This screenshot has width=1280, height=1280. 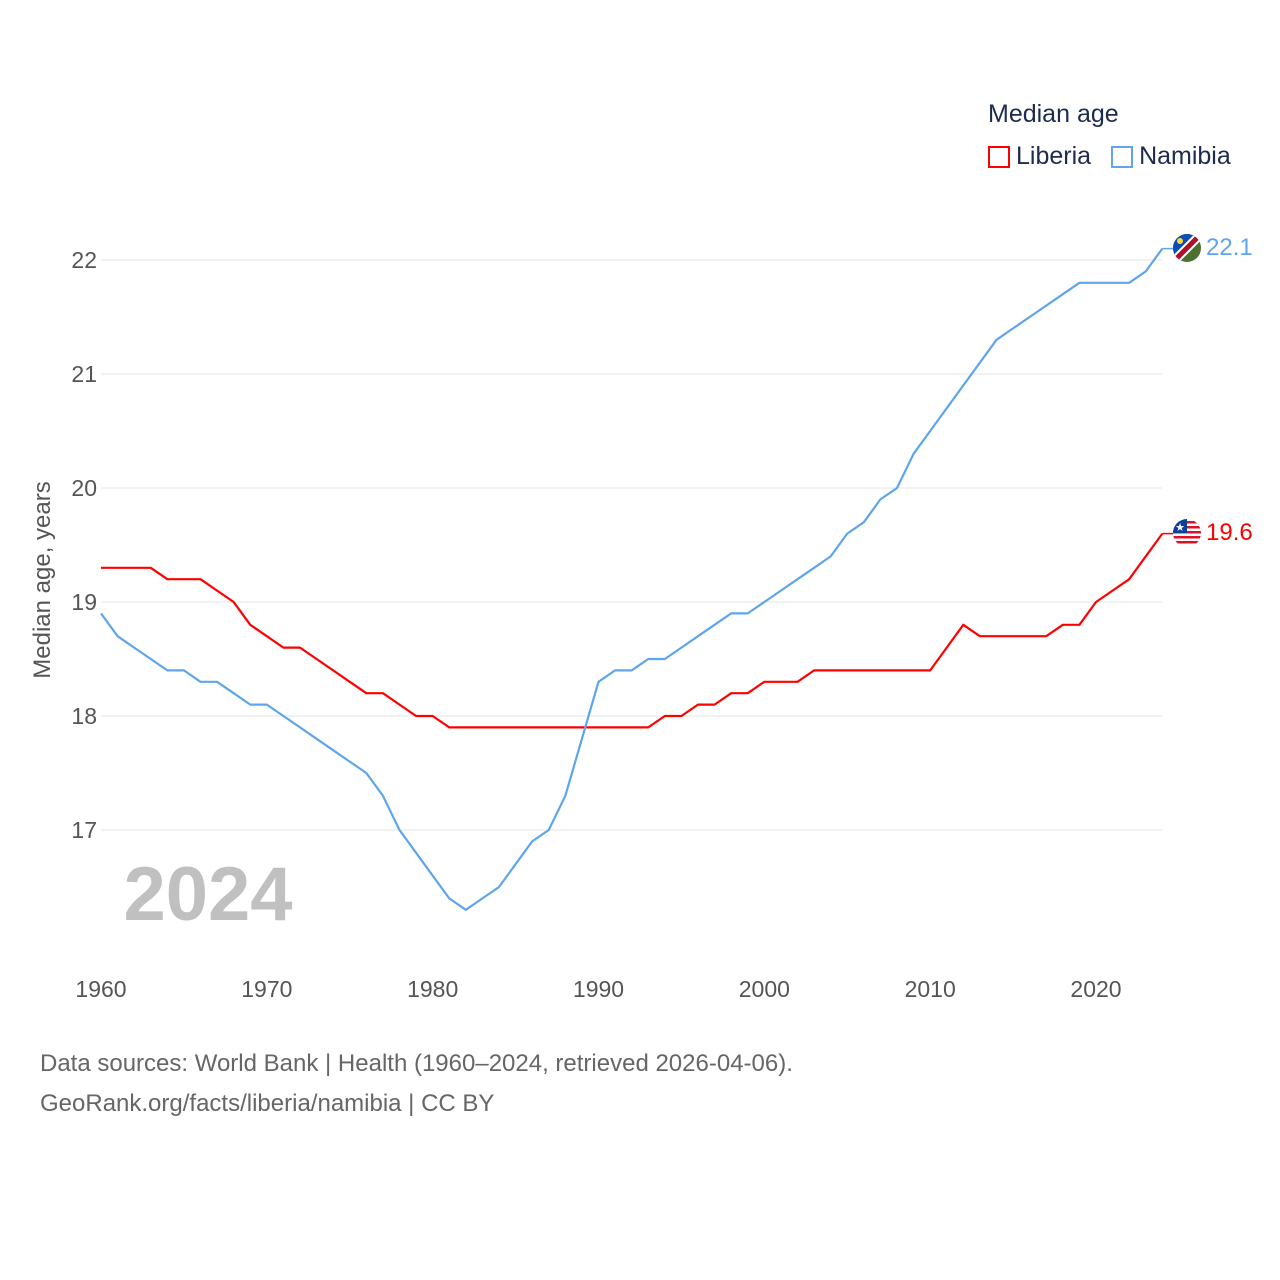 What do you see at coordinates (1053, 114) in the screenshot?
I see `legend-title: Median age` at bounding box center [1053, 114].